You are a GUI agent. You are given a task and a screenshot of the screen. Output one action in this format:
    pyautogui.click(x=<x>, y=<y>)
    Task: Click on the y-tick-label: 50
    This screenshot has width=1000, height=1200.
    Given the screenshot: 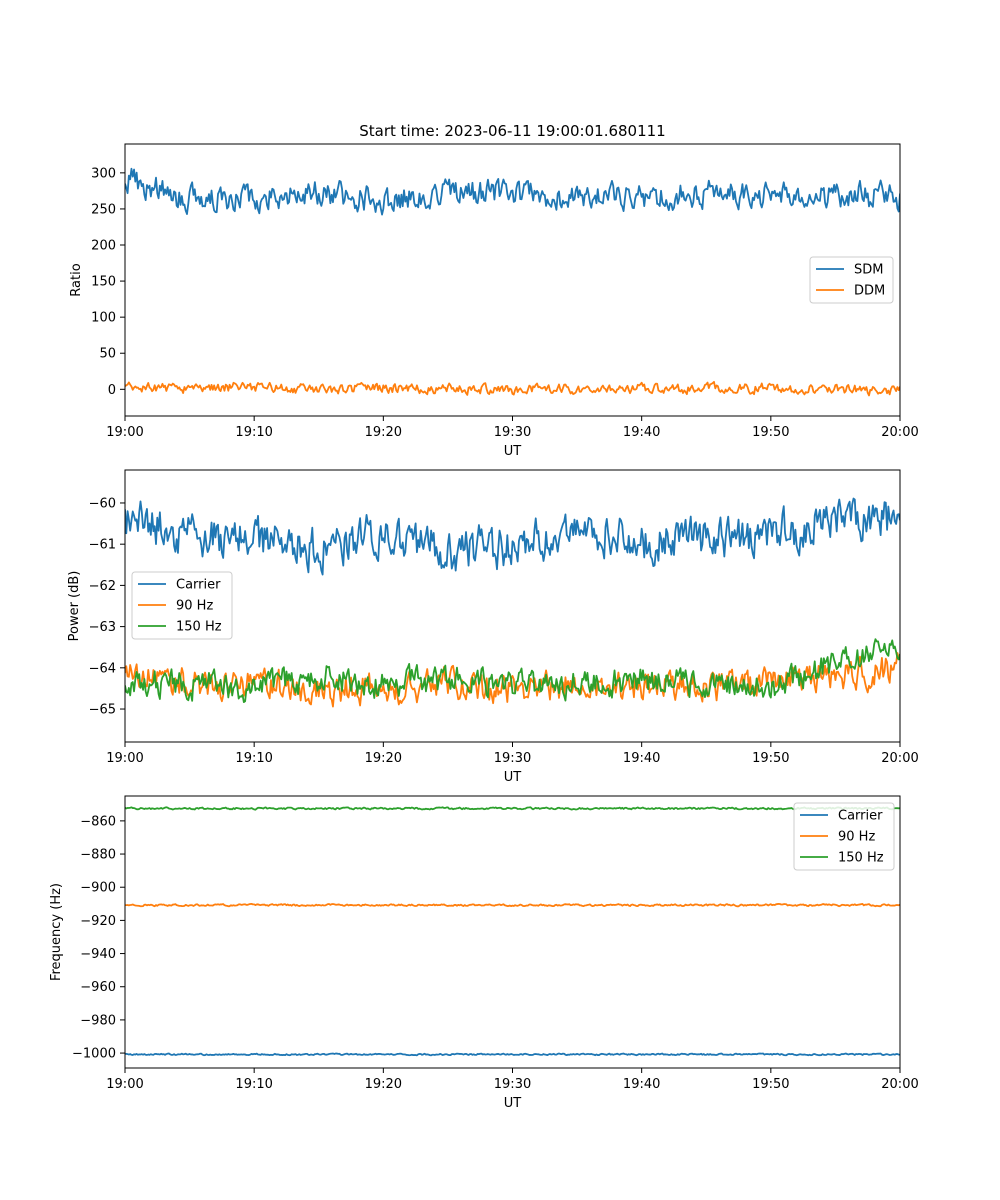 What is the action you would take?
    pyautogui.click(x=107, y=354)
    